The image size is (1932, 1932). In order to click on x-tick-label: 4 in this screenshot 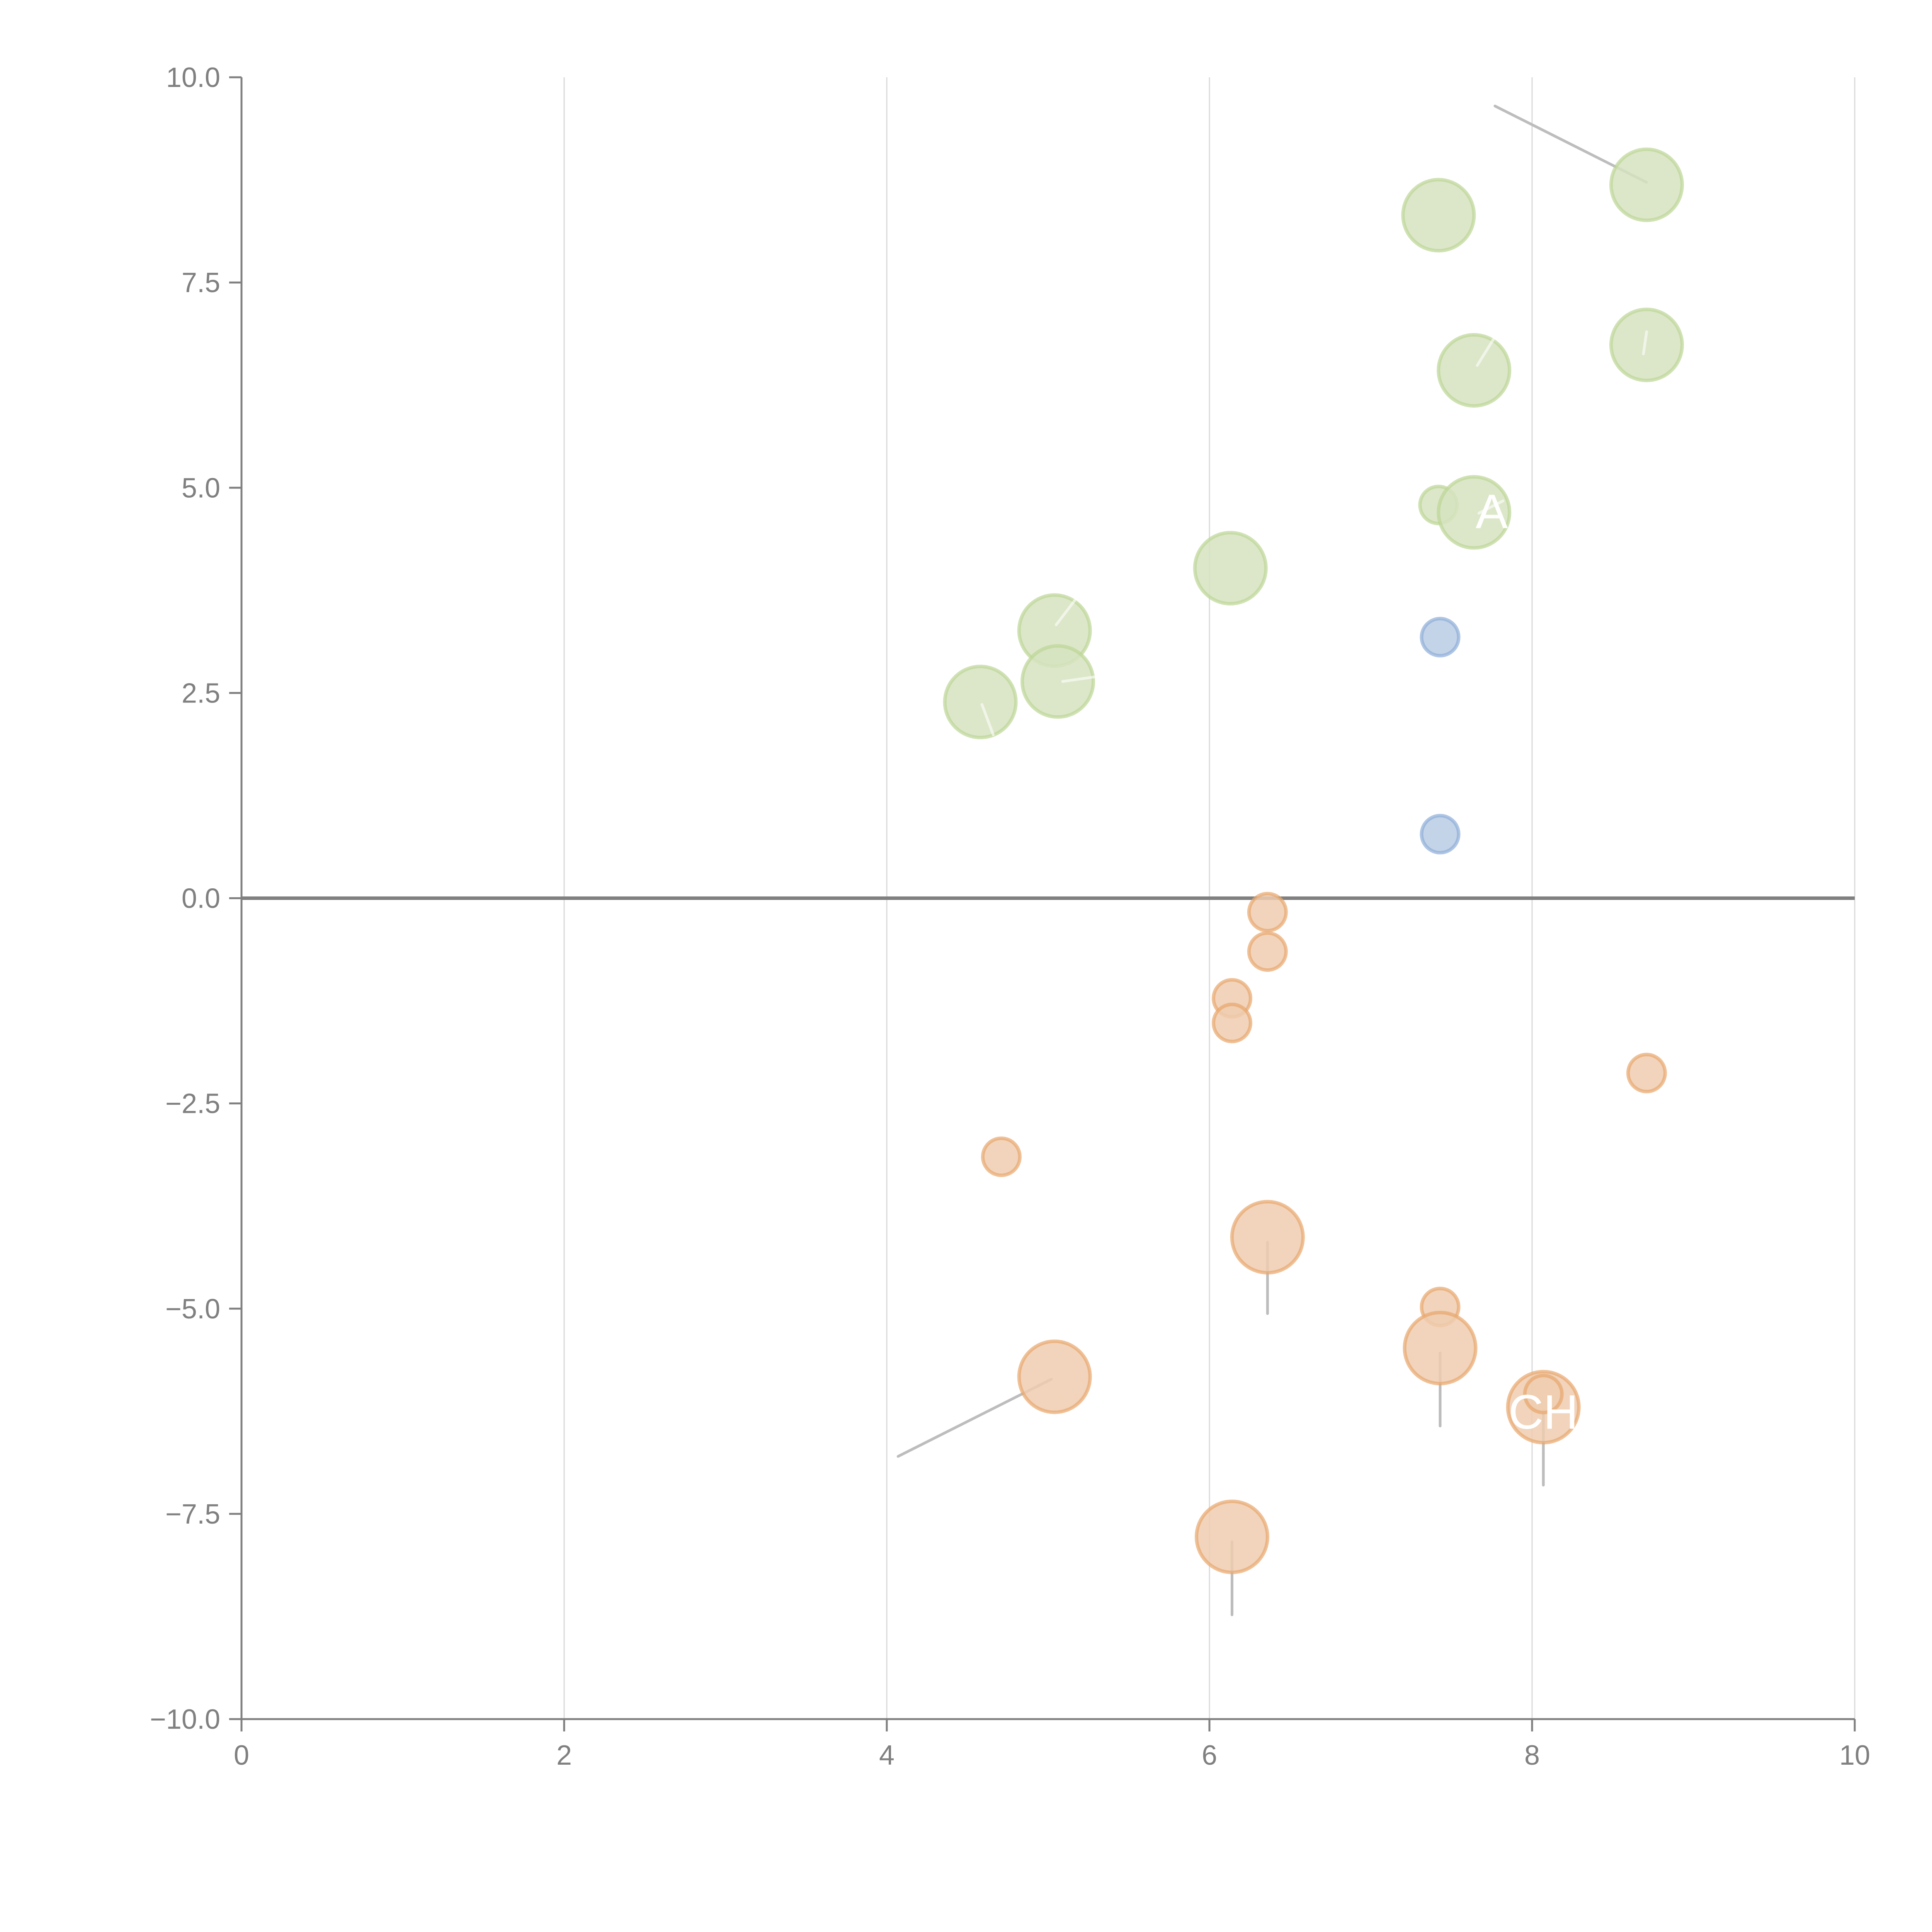, I will do `click(887, 1756)`.